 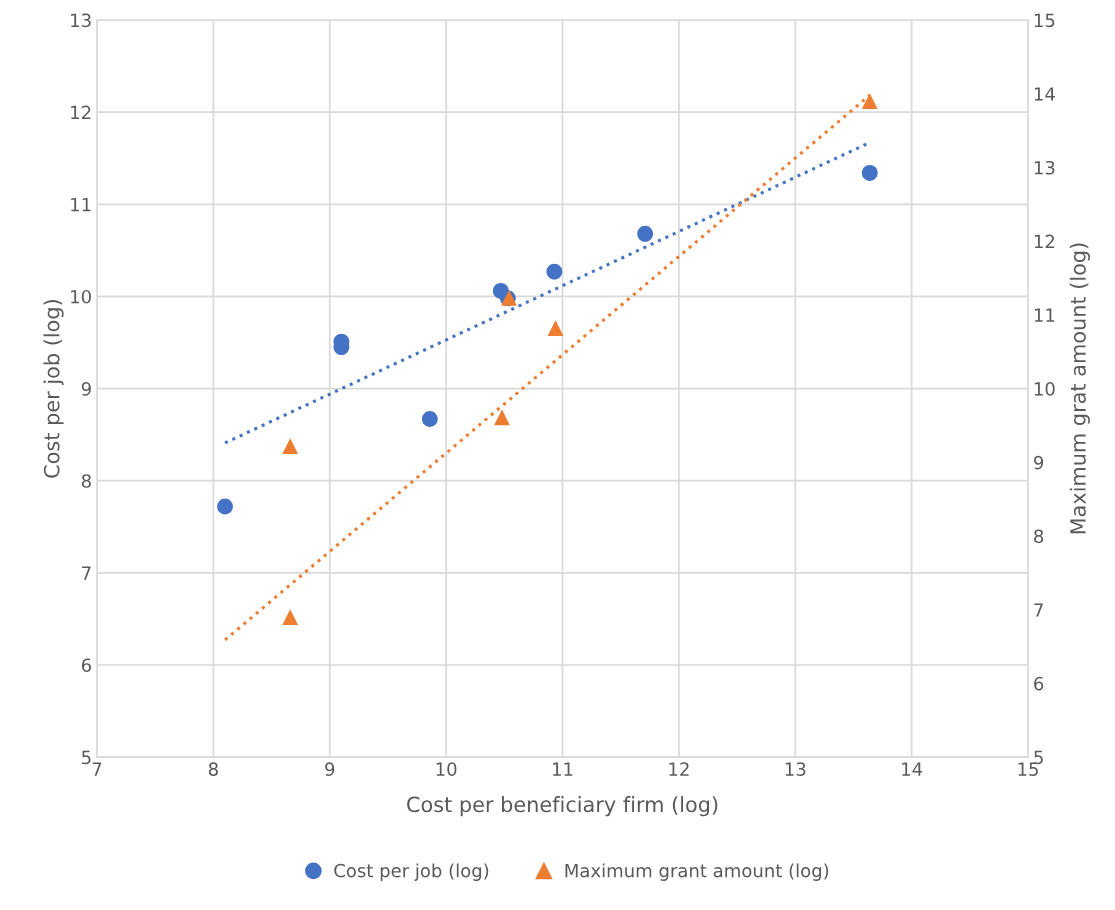 What do you see at coordinates (446, 769) in the screenshot?
I see `x-tick-label: 10` at bounding box center [446, 769].